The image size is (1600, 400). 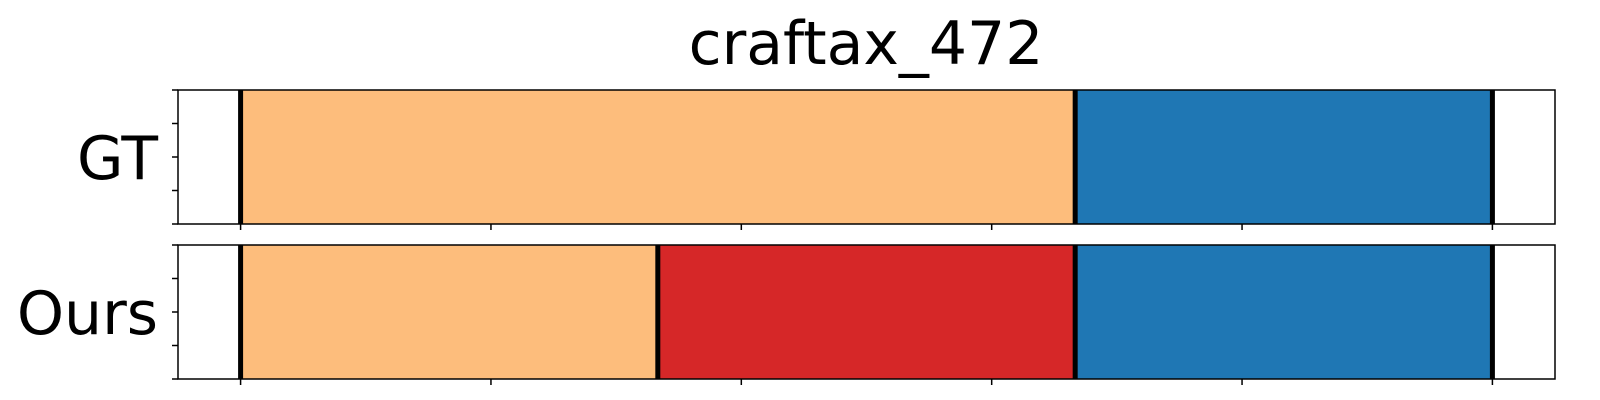 I want to click on row-label-ours: Ours, so click(x=87, y=314).